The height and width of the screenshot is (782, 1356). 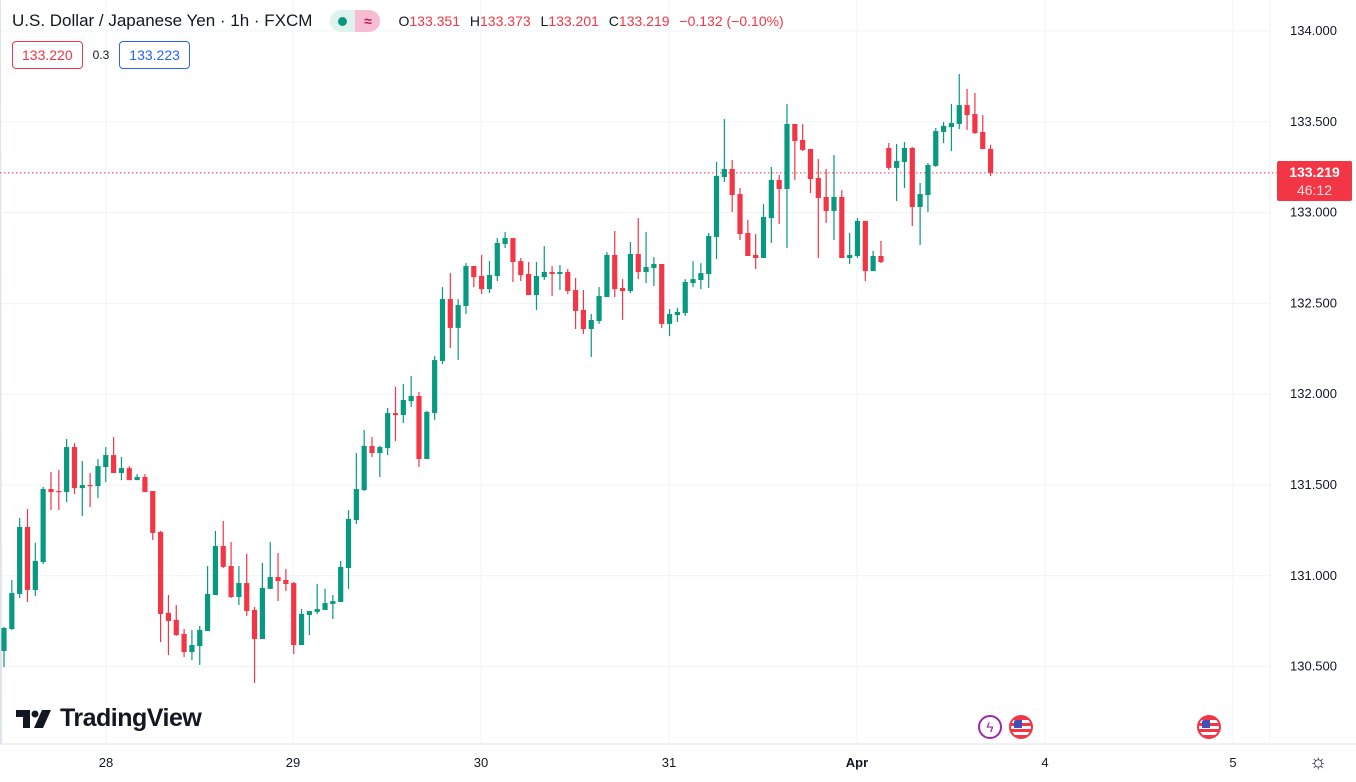 What do you see at coordinates (33, 718) in the screenshot?
I see `tradingview-logo-icon` at bounding box center [33, 718].